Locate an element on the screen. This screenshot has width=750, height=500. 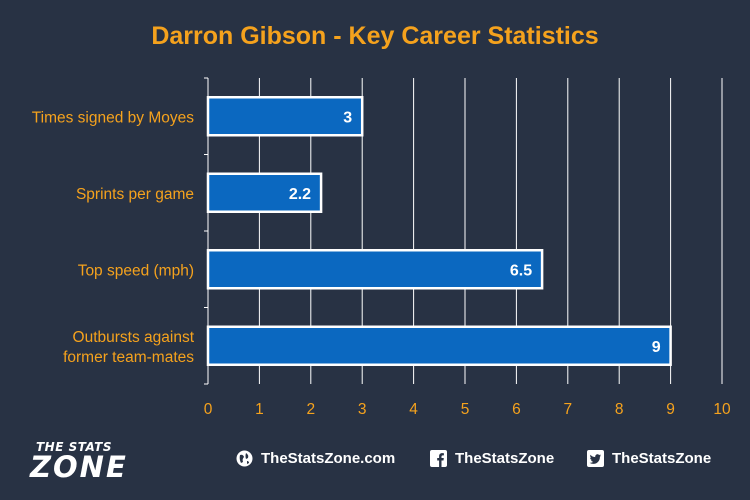
value-label: 3 is located at coordinates (347, 117).